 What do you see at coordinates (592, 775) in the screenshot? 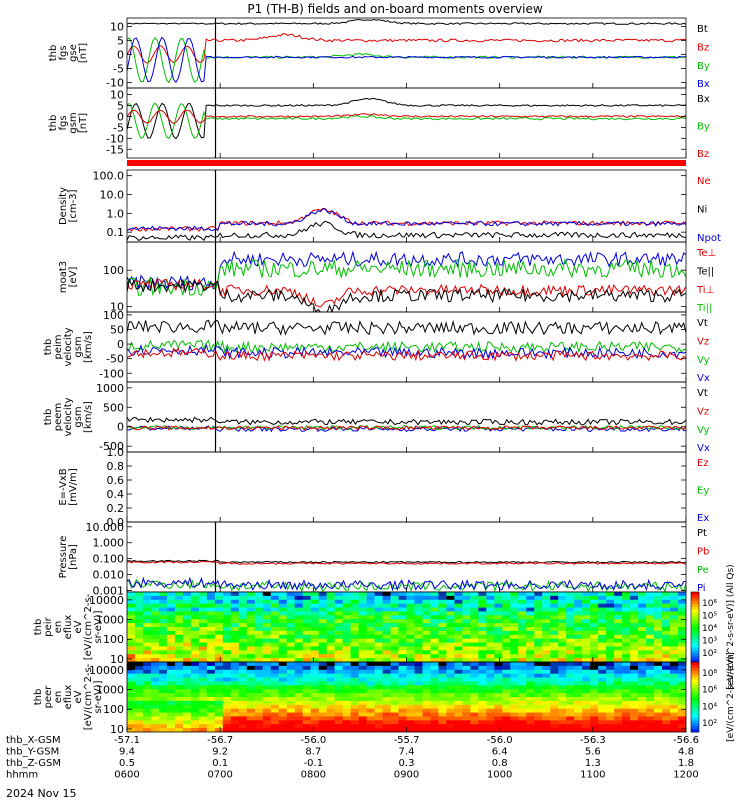
I see `time-axis-value: 1100` at bounding box center [592, 775].